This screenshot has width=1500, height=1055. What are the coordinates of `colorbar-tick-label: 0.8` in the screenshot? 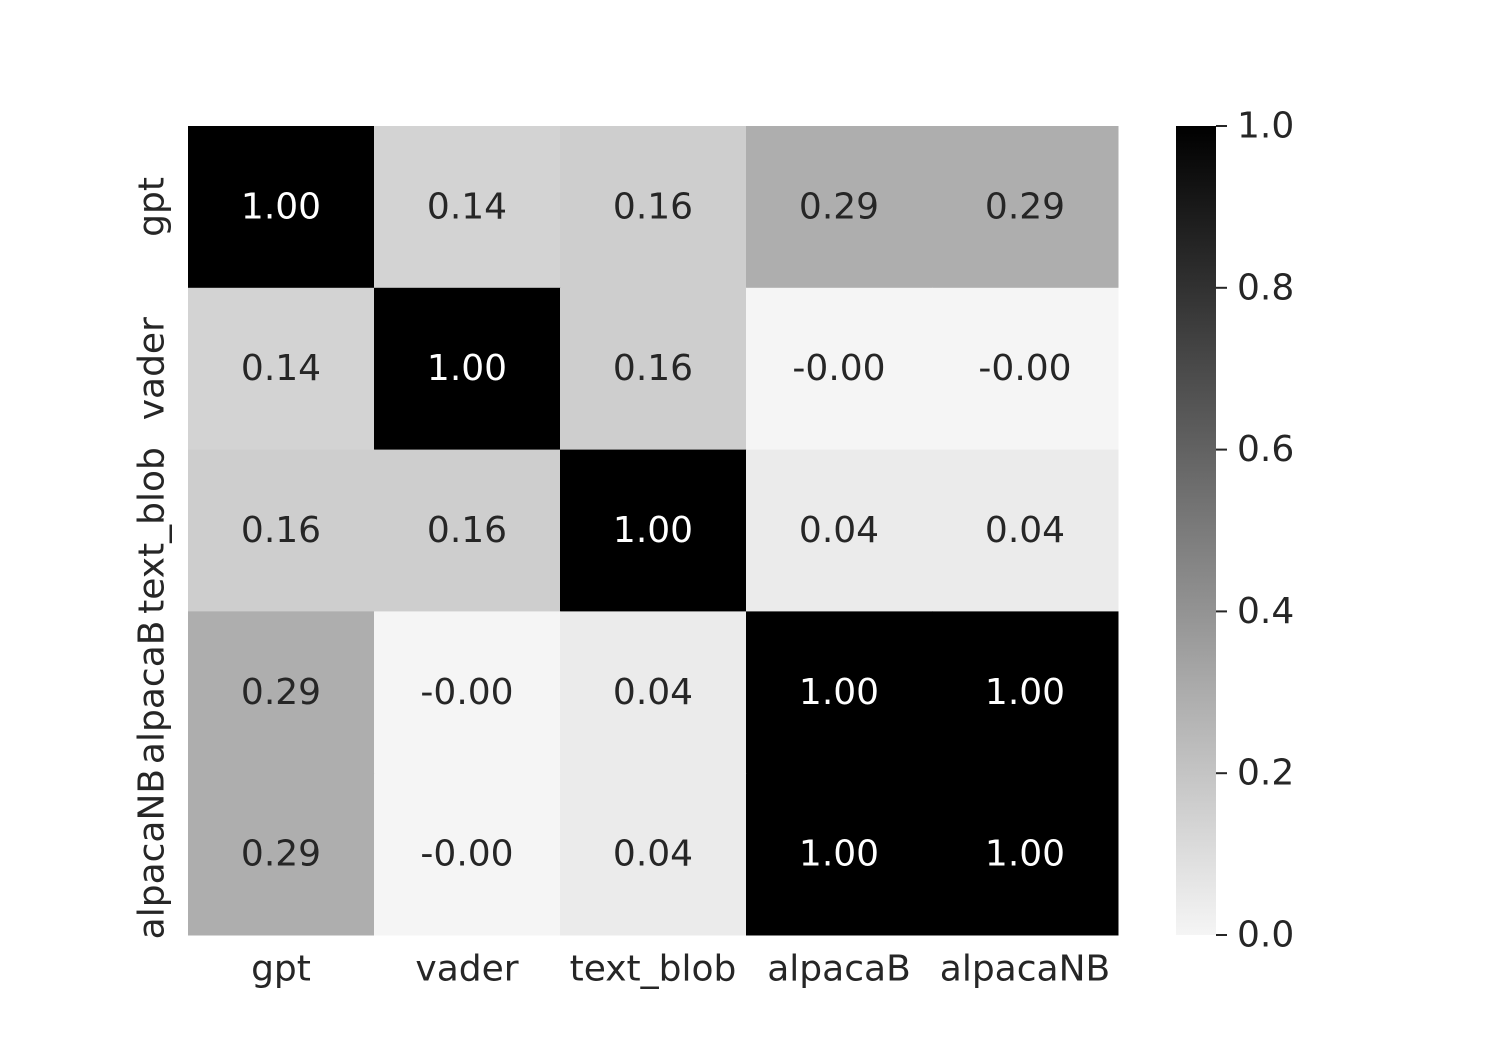 It's located at (1265, 287).